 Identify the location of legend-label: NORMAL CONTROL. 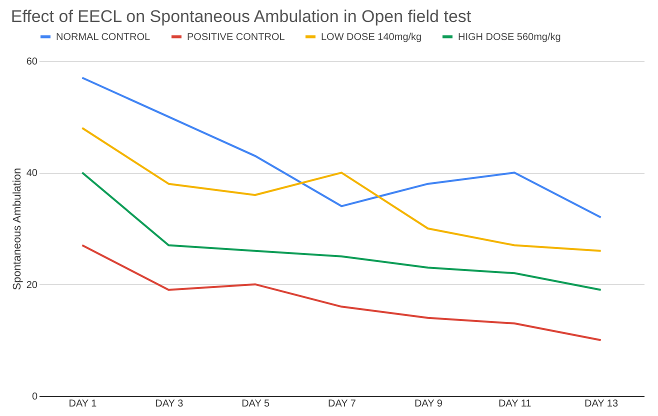
(103, 37).